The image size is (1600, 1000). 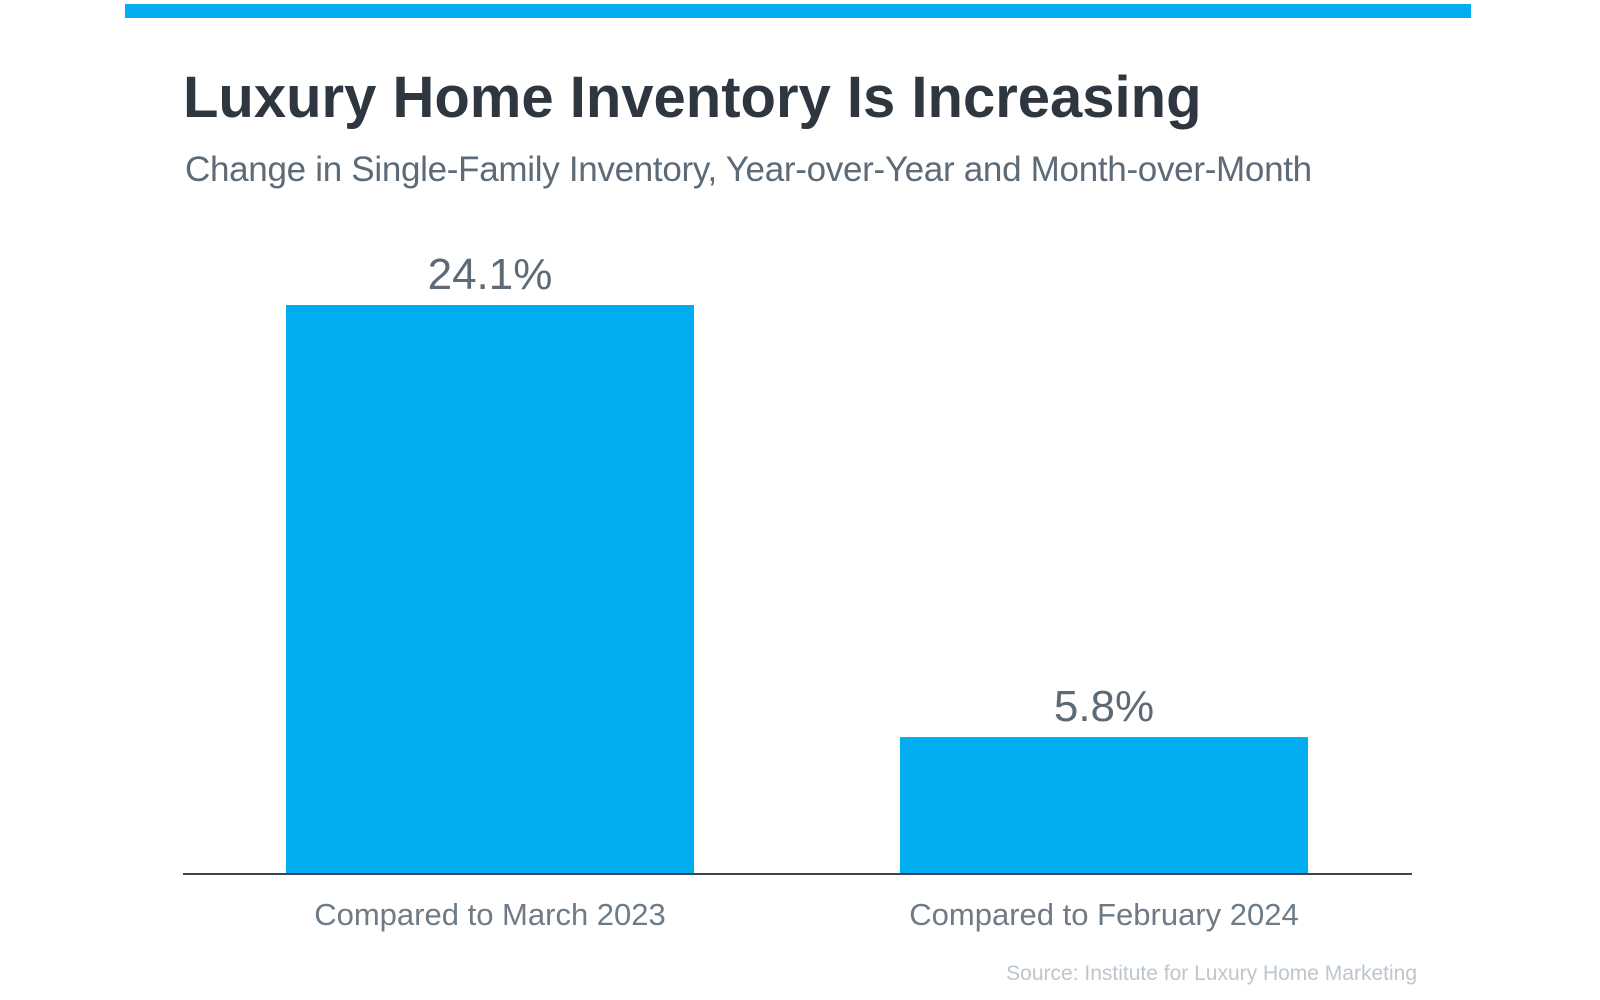 What do you see at coordinates (1104, 706) in the screenshot?
I see `bar-value-label-2: 5.8%` at bounding box center [1104, 706].